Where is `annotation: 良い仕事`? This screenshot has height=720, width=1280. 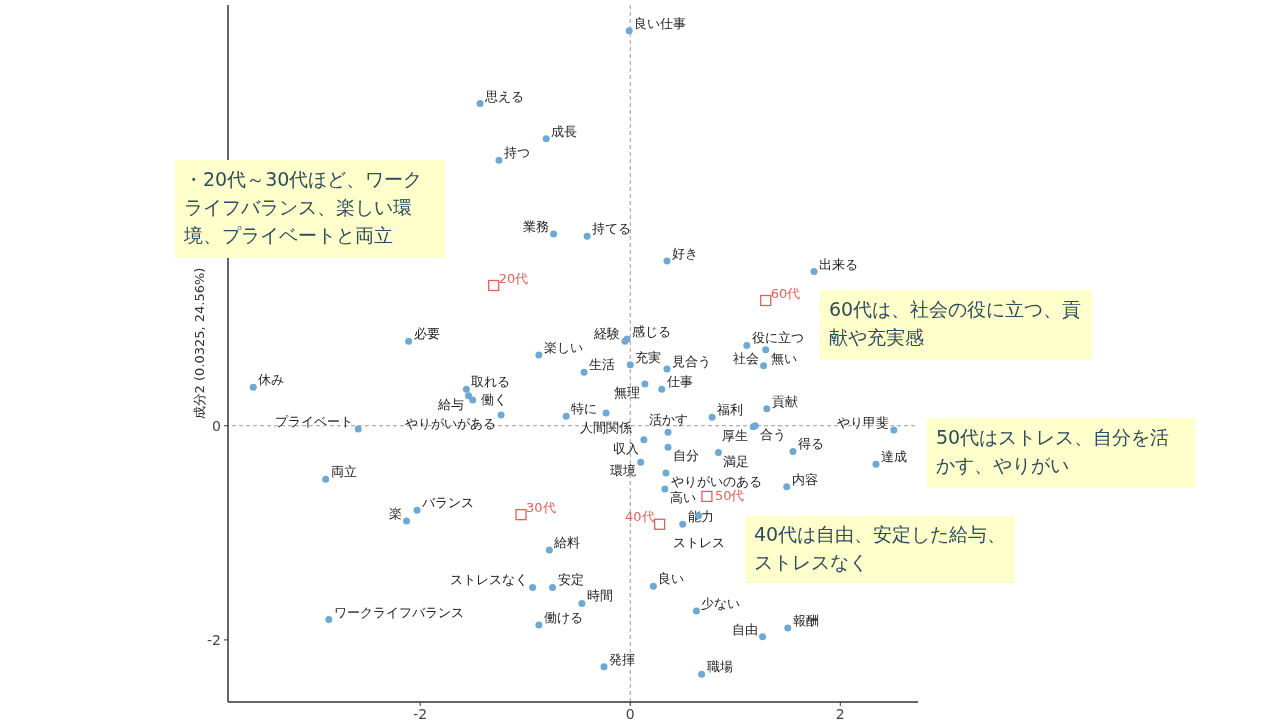
annotation: 良い仕事 is located at coordinates (660, 23).